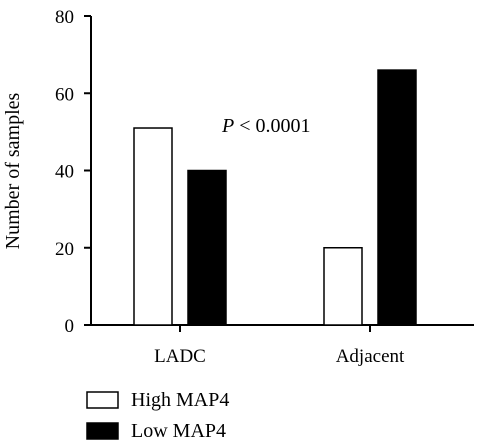 This screenshot has width=500, height=448. What do you see at coordinates (153, 226) in the screenshot?
I see `bar-high-map4-ladc` at bounding box center [153, 226].